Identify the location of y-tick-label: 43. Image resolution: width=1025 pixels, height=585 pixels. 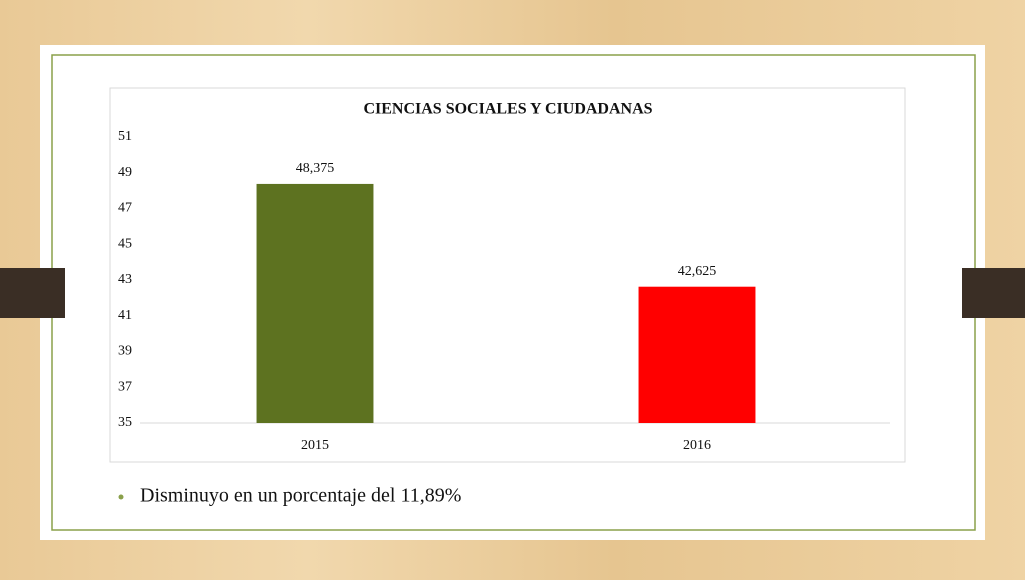
(125, 279).